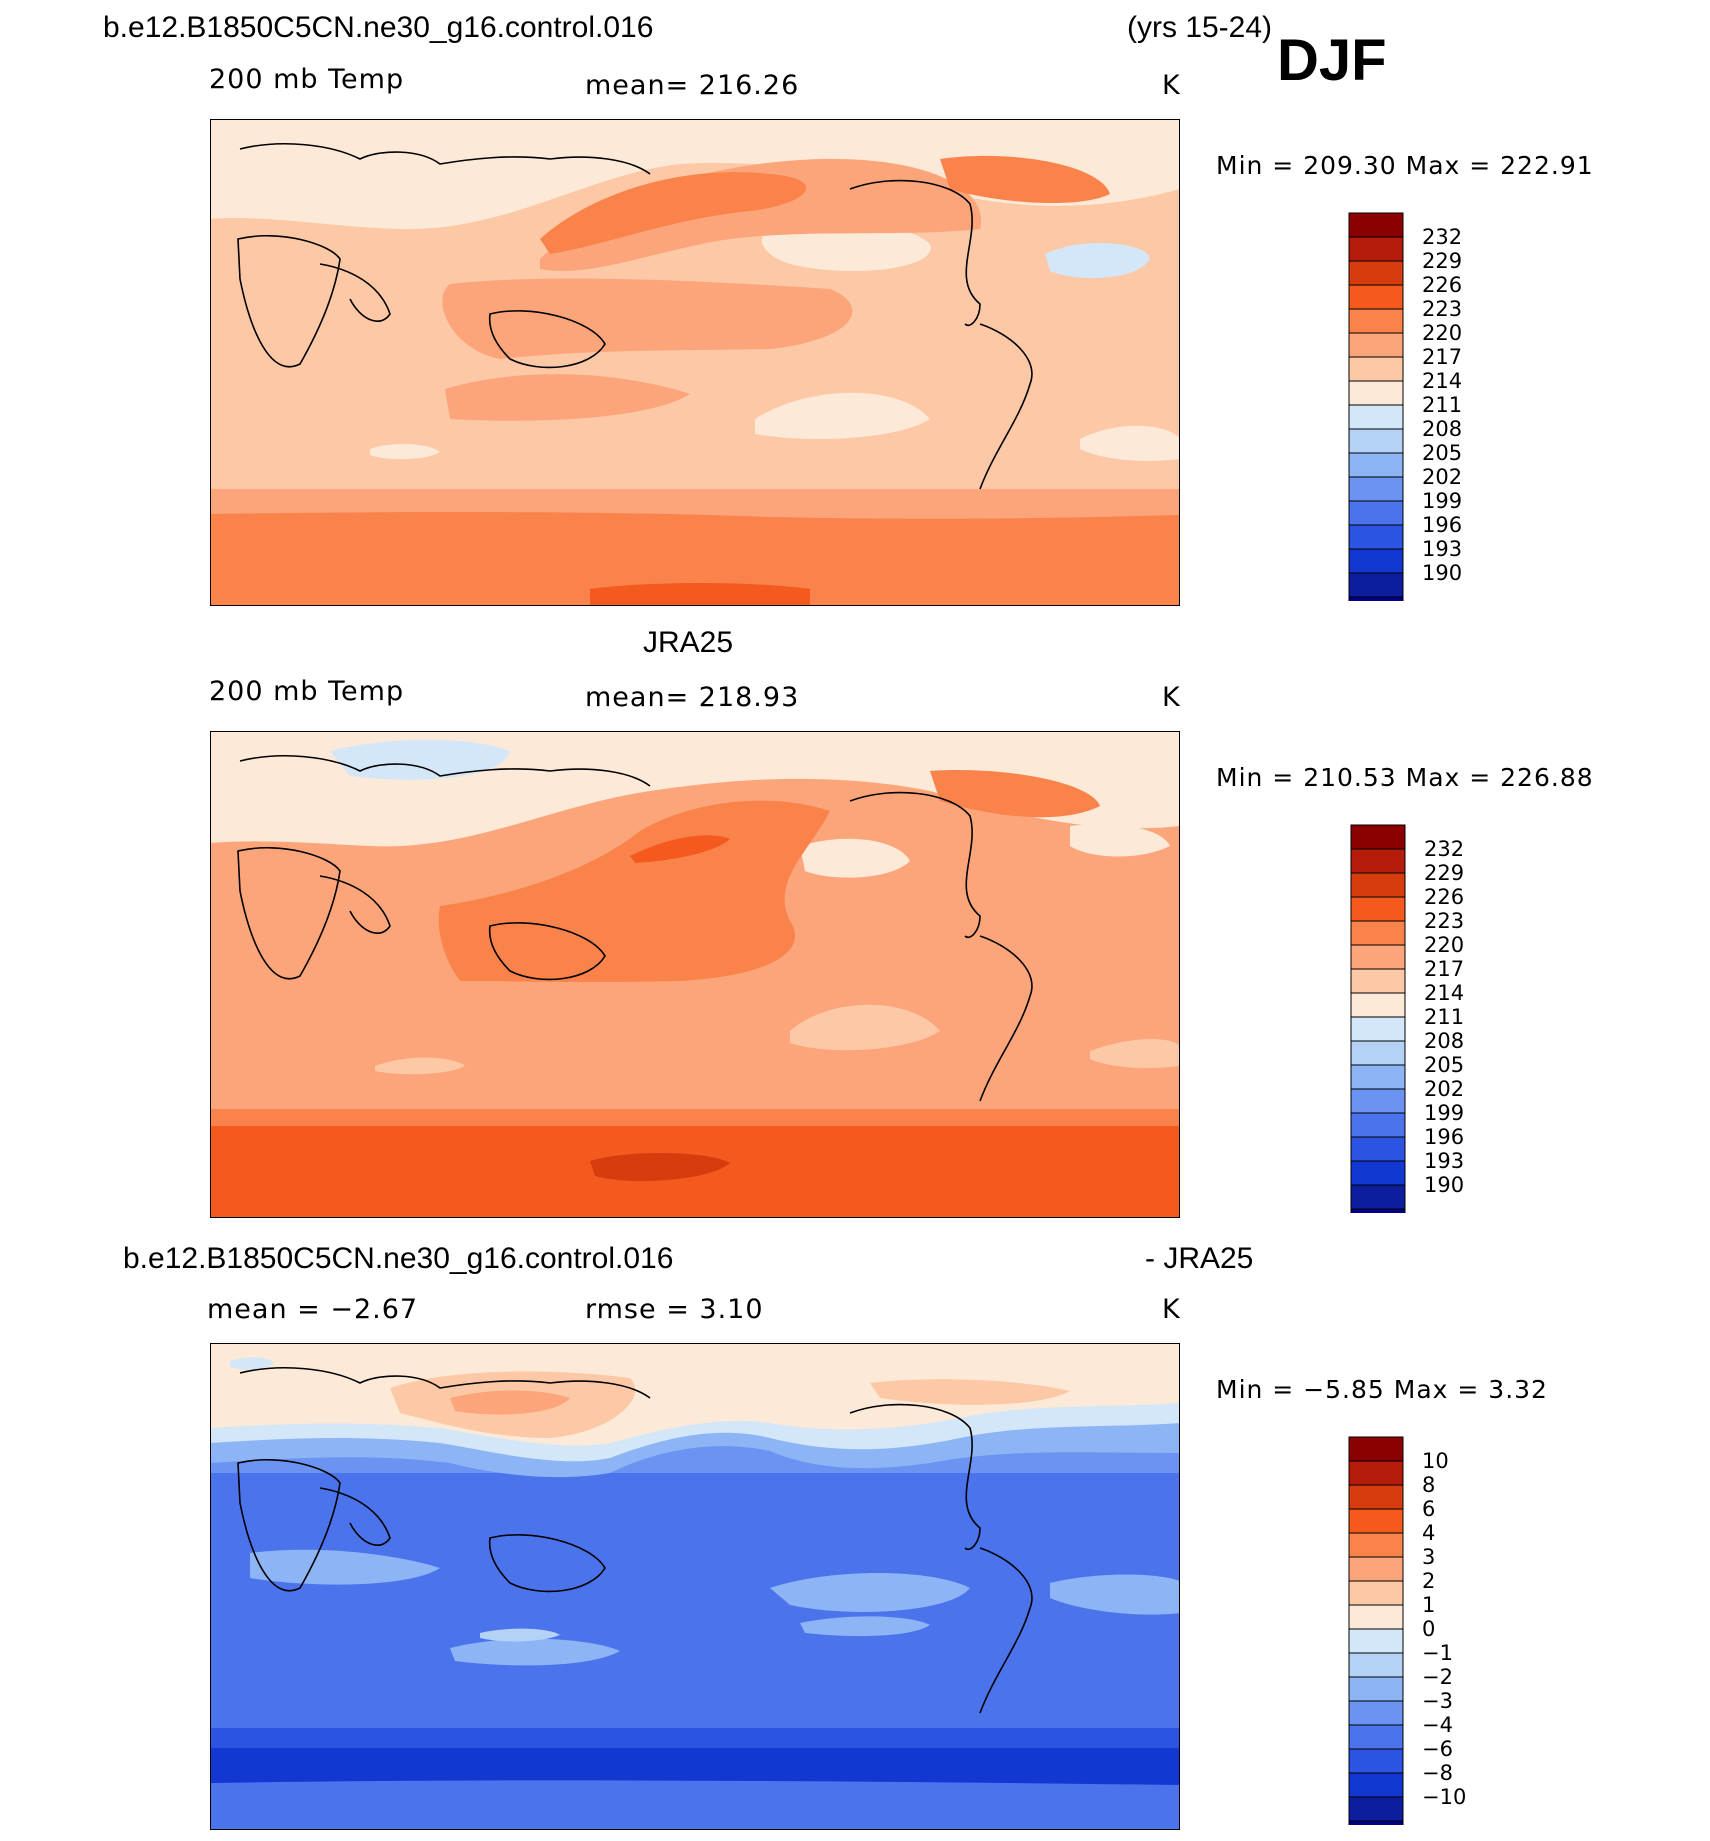 Image resolution: width=1710 pixels, height=1841 pixels. What do you see at coordinates (1437, 1701) in the screenshot?
I see `colorbar-label: −3` at bounding box center [1437, 1701].